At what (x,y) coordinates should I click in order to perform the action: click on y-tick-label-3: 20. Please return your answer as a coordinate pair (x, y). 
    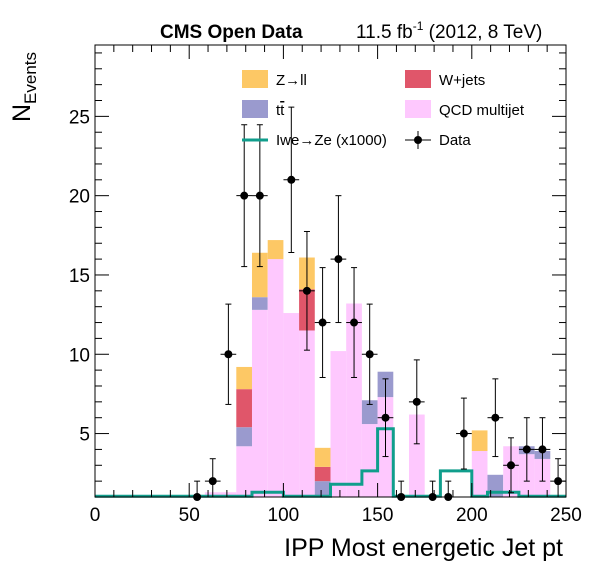
    Looking at the image, I should click on (79, 197).